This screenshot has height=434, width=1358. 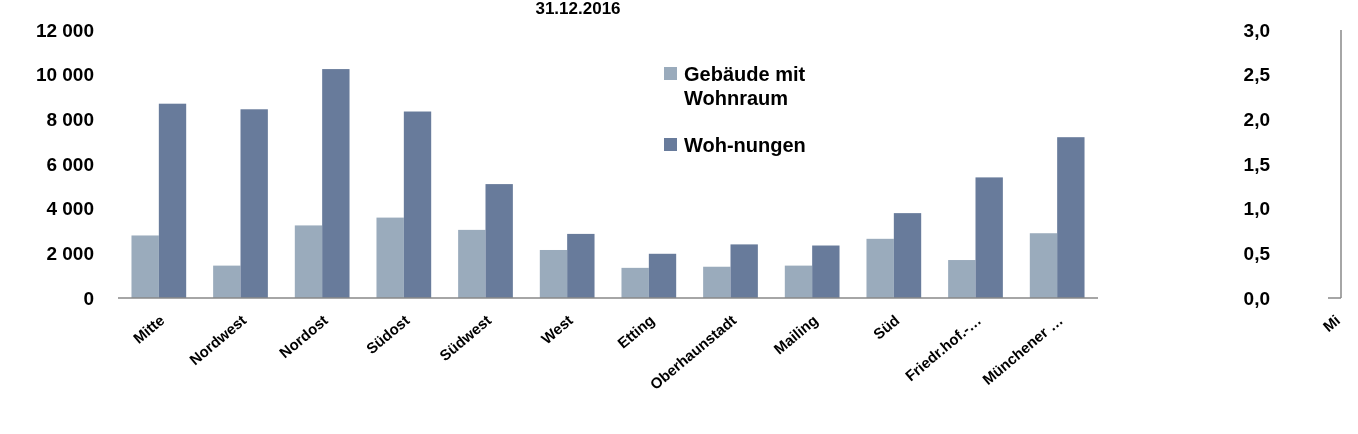 What do you see at coordinates (1256, 298) in the screenshot?
I see `y-tick-label: 0,0` at bounding box center [1256, 298].